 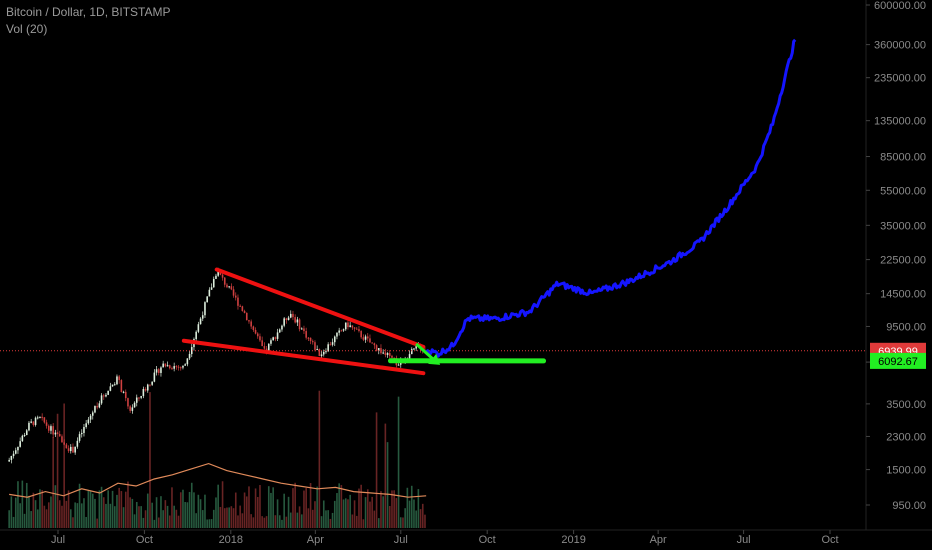 What do you see at coordinates (900, 79) in the screenshot?
I see `y-tick-label: 235000.00` at bounding box center [900, 79].